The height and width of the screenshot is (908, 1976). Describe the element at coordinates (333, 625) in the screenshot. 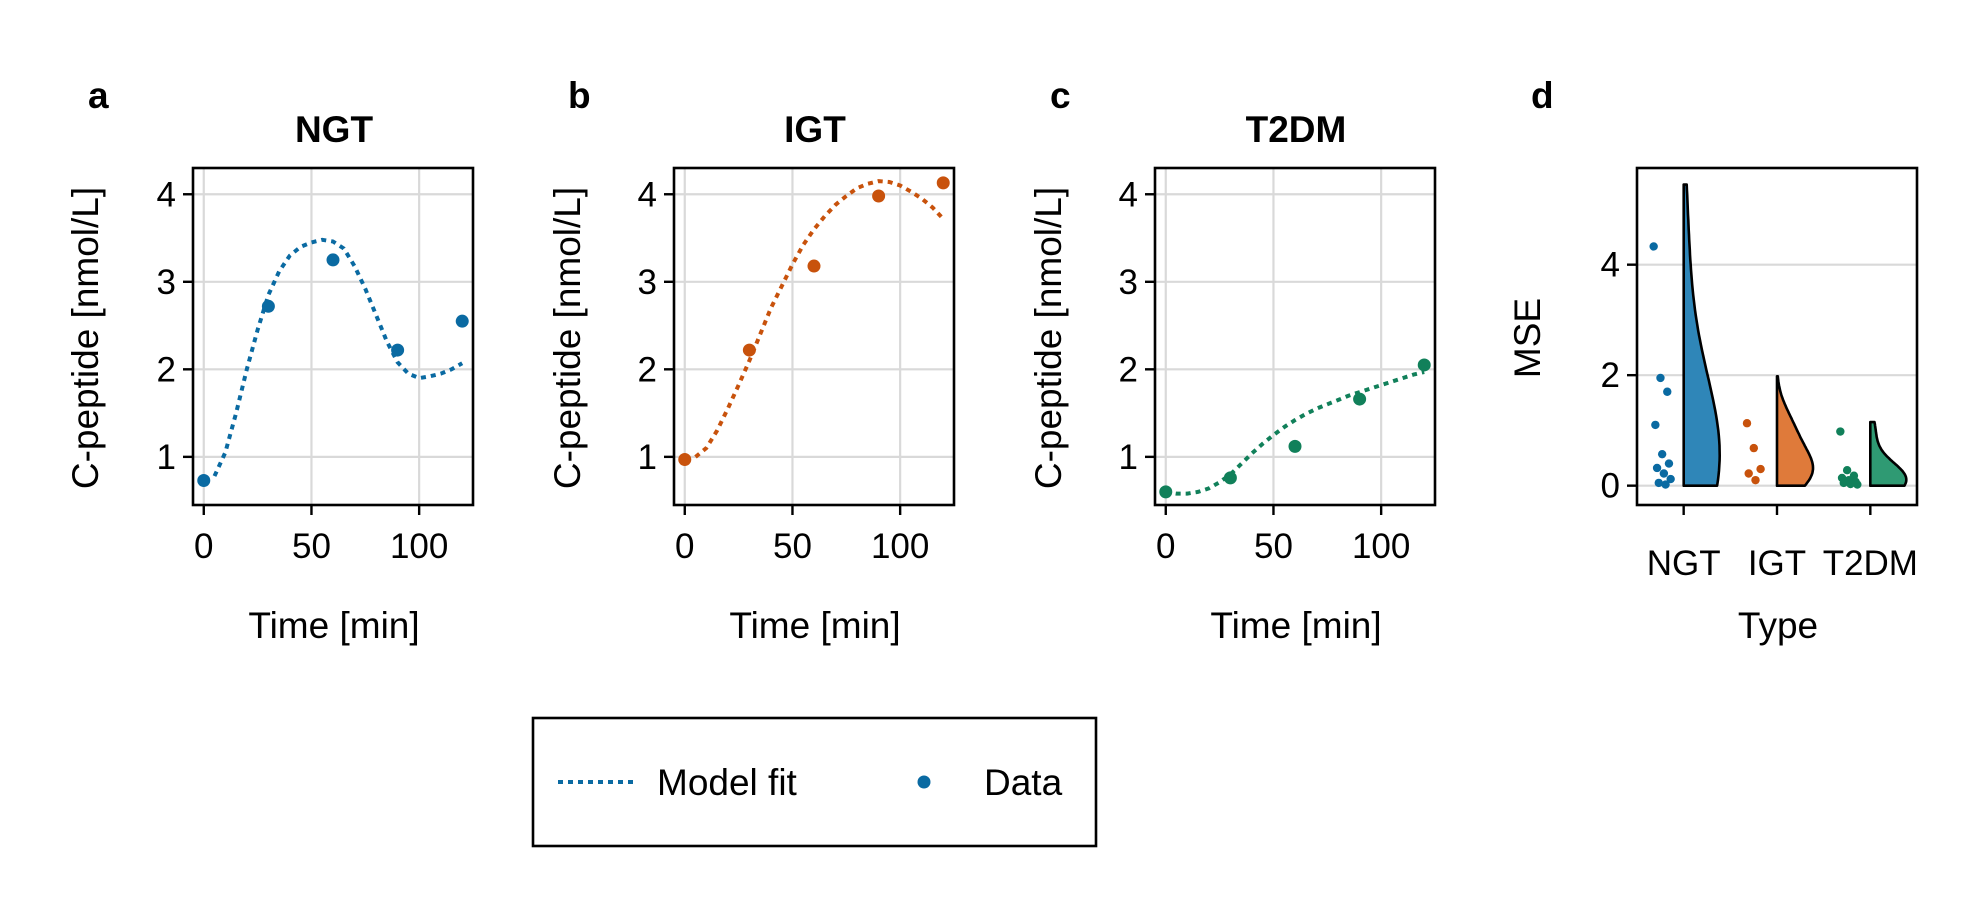

I see `x-axis-label-a: Time [min]` at that location.